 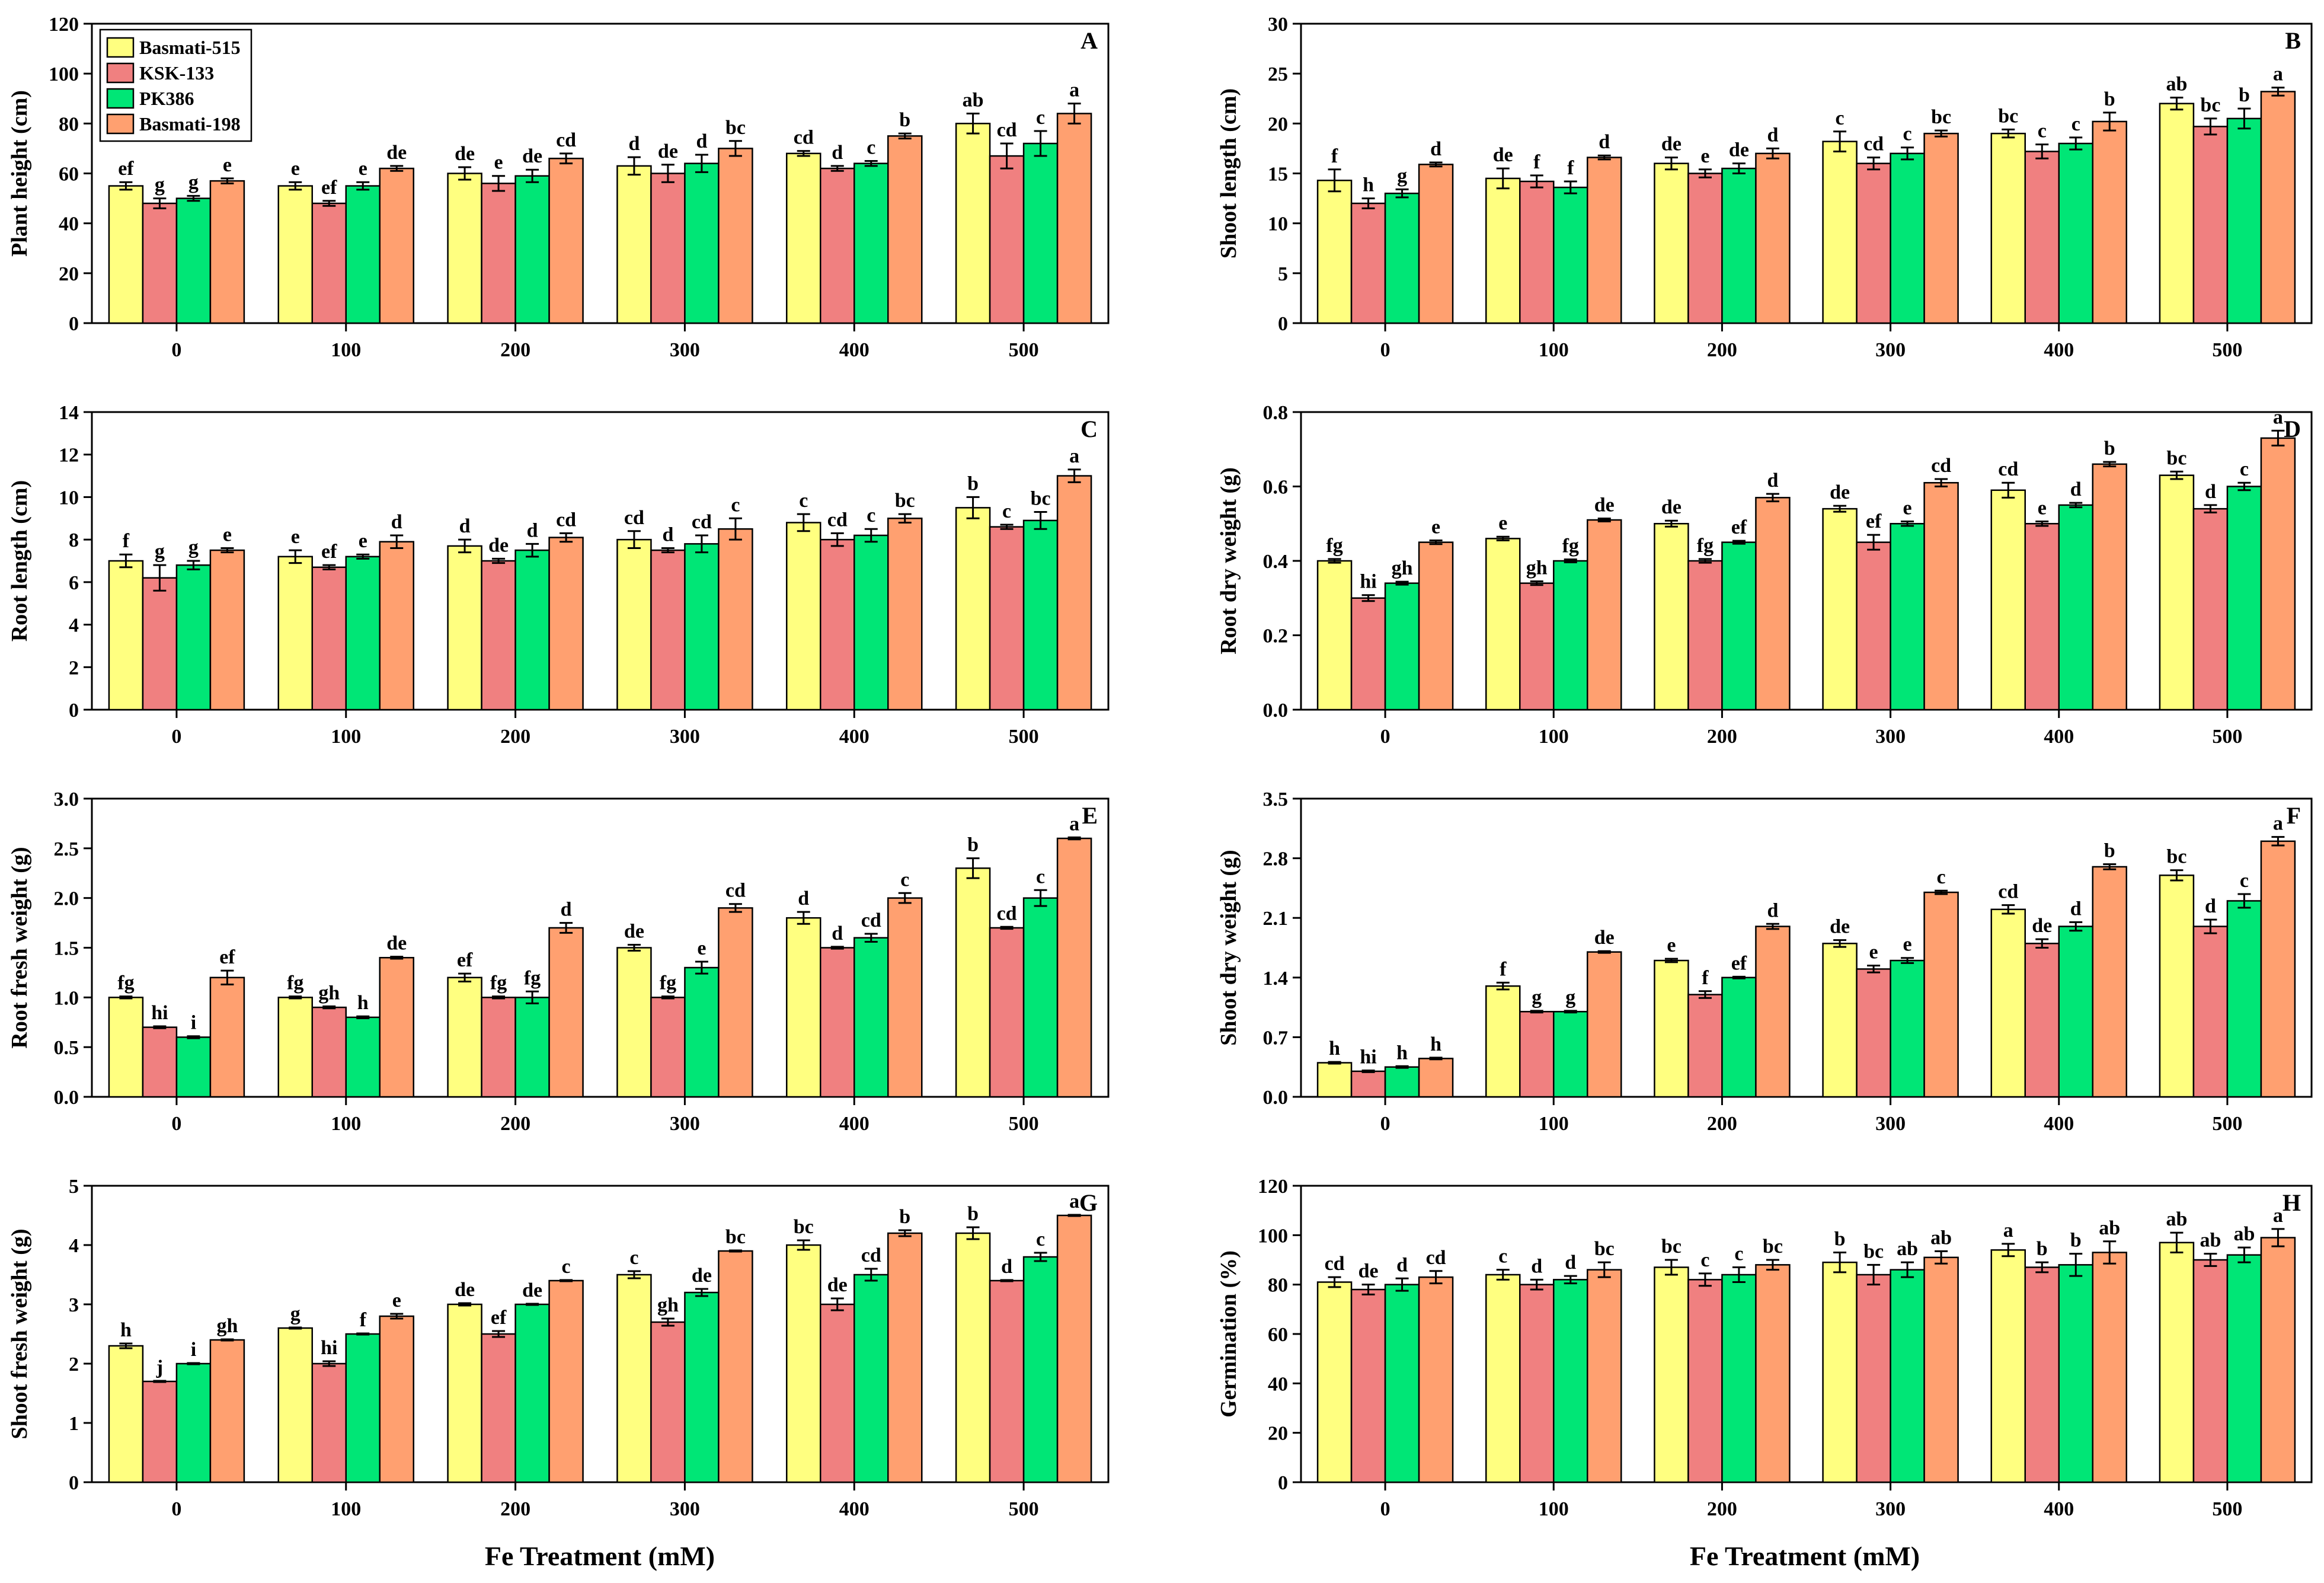 I want to click on y-tick-label: 3.5, so click(x=1276, y=800).